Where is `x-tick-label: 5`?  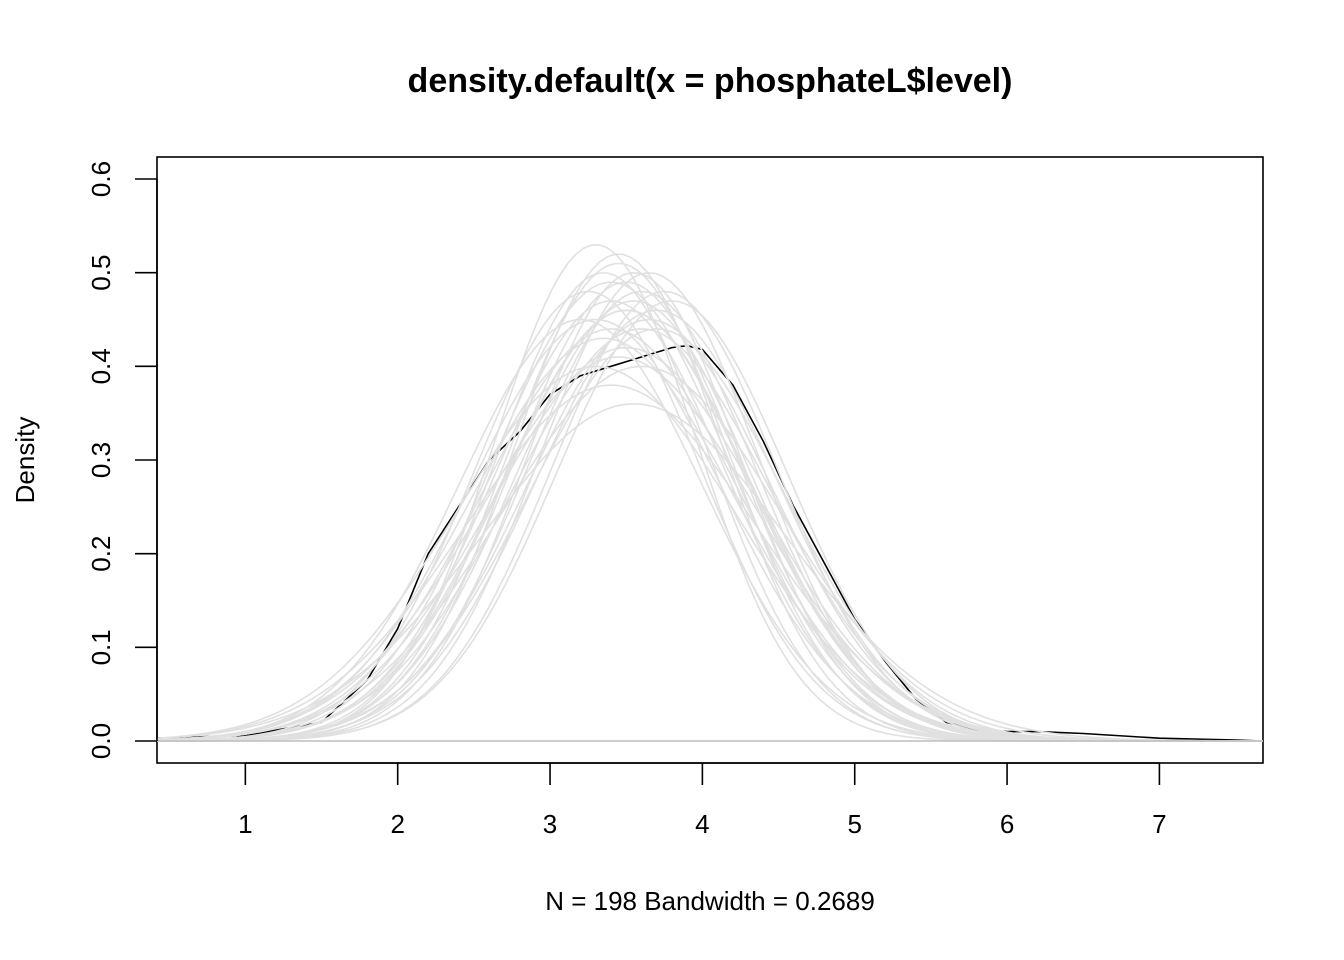 x-tick-label: 5 is located at coordinates (854, 824).